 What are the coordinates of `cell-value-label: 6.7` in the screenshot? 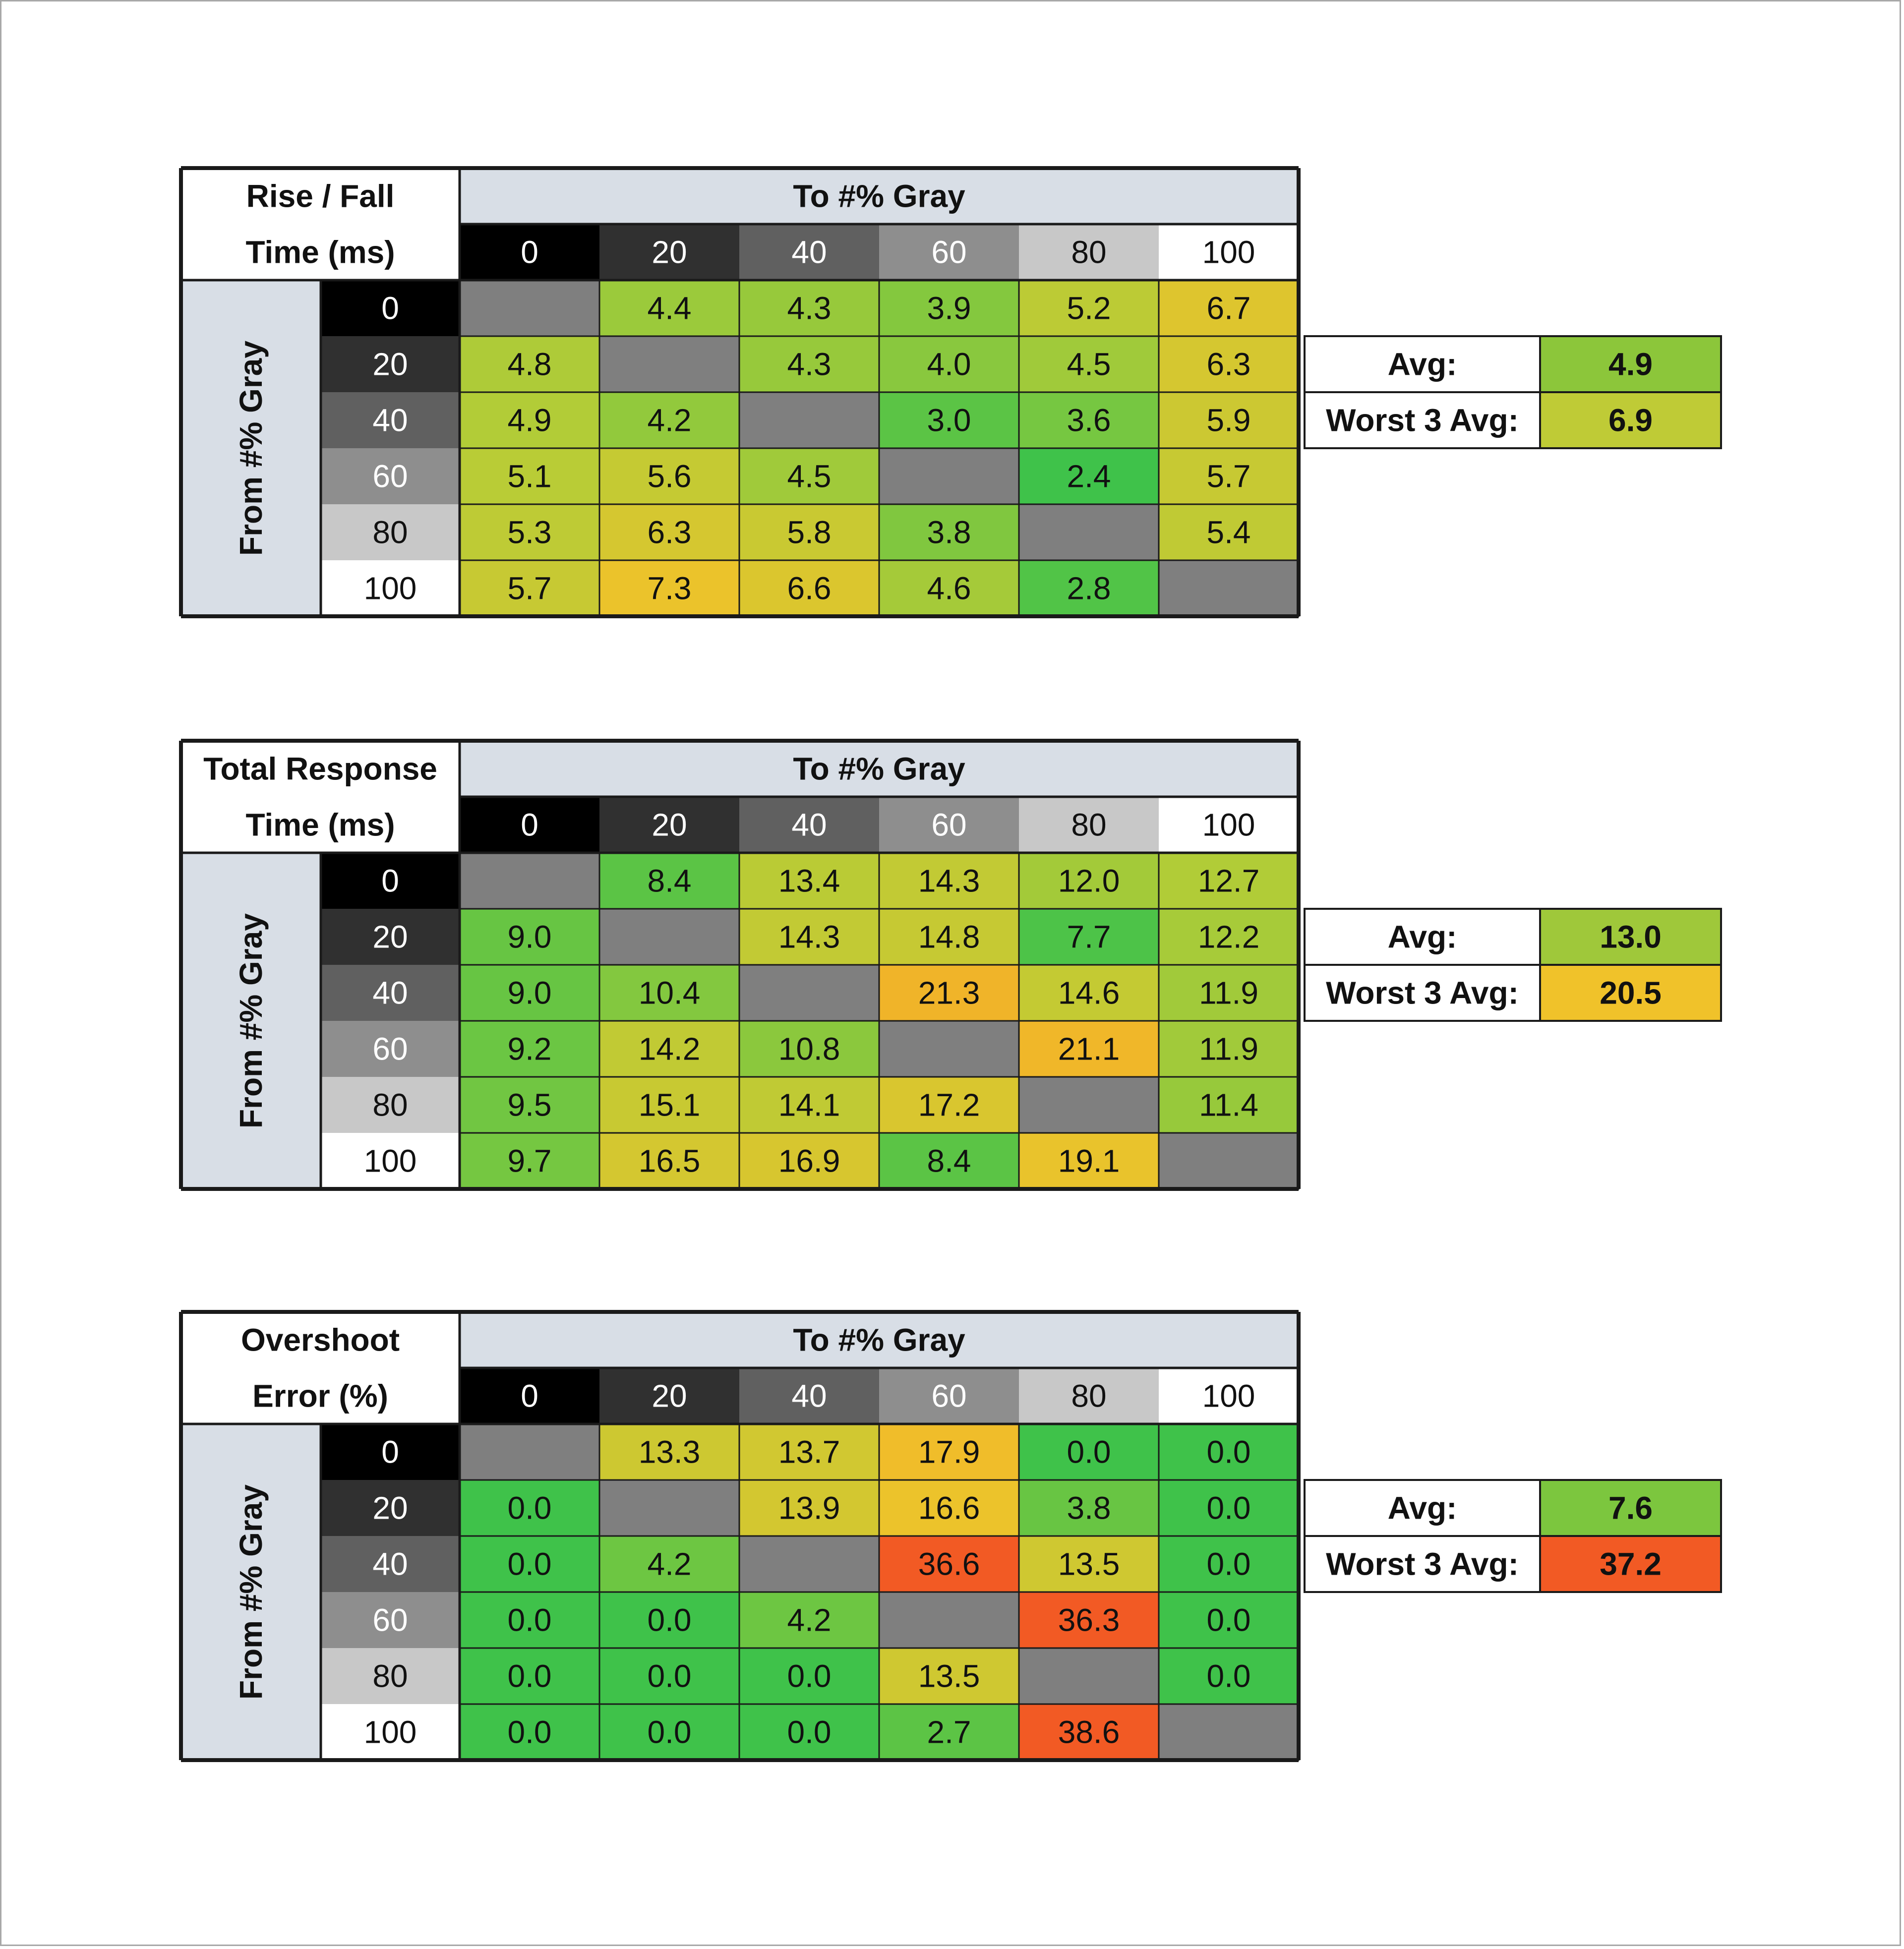 It's located at (1229, 309).